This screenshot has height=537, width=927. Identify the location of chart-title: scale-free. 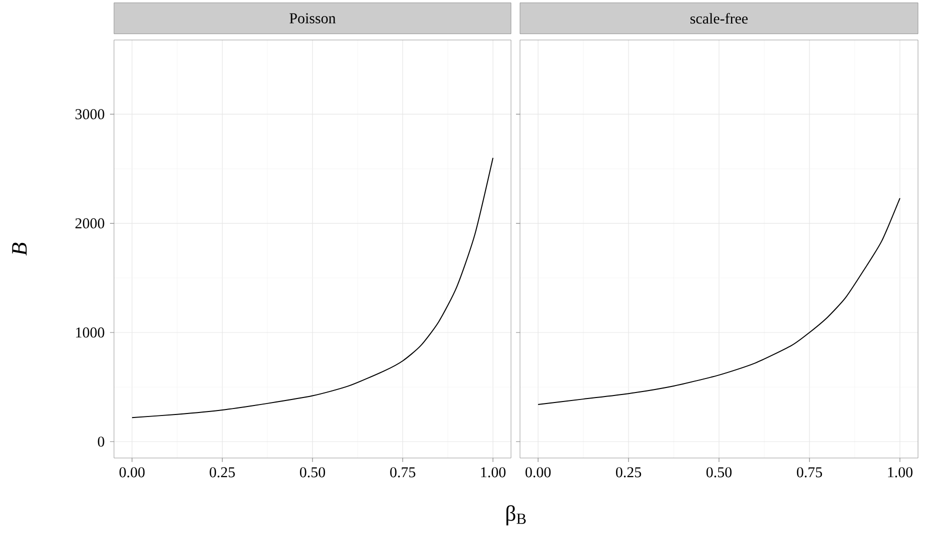
(719, 18).